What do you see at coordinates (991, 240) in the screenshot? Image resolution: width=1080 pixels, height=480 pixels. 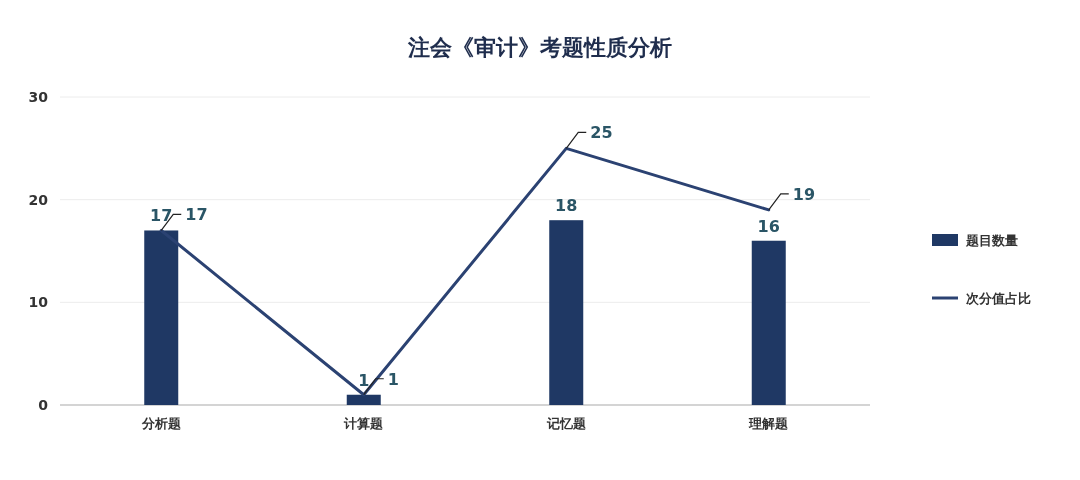 I see `legend-label: 题目数量` at bounding box center [991, 240].